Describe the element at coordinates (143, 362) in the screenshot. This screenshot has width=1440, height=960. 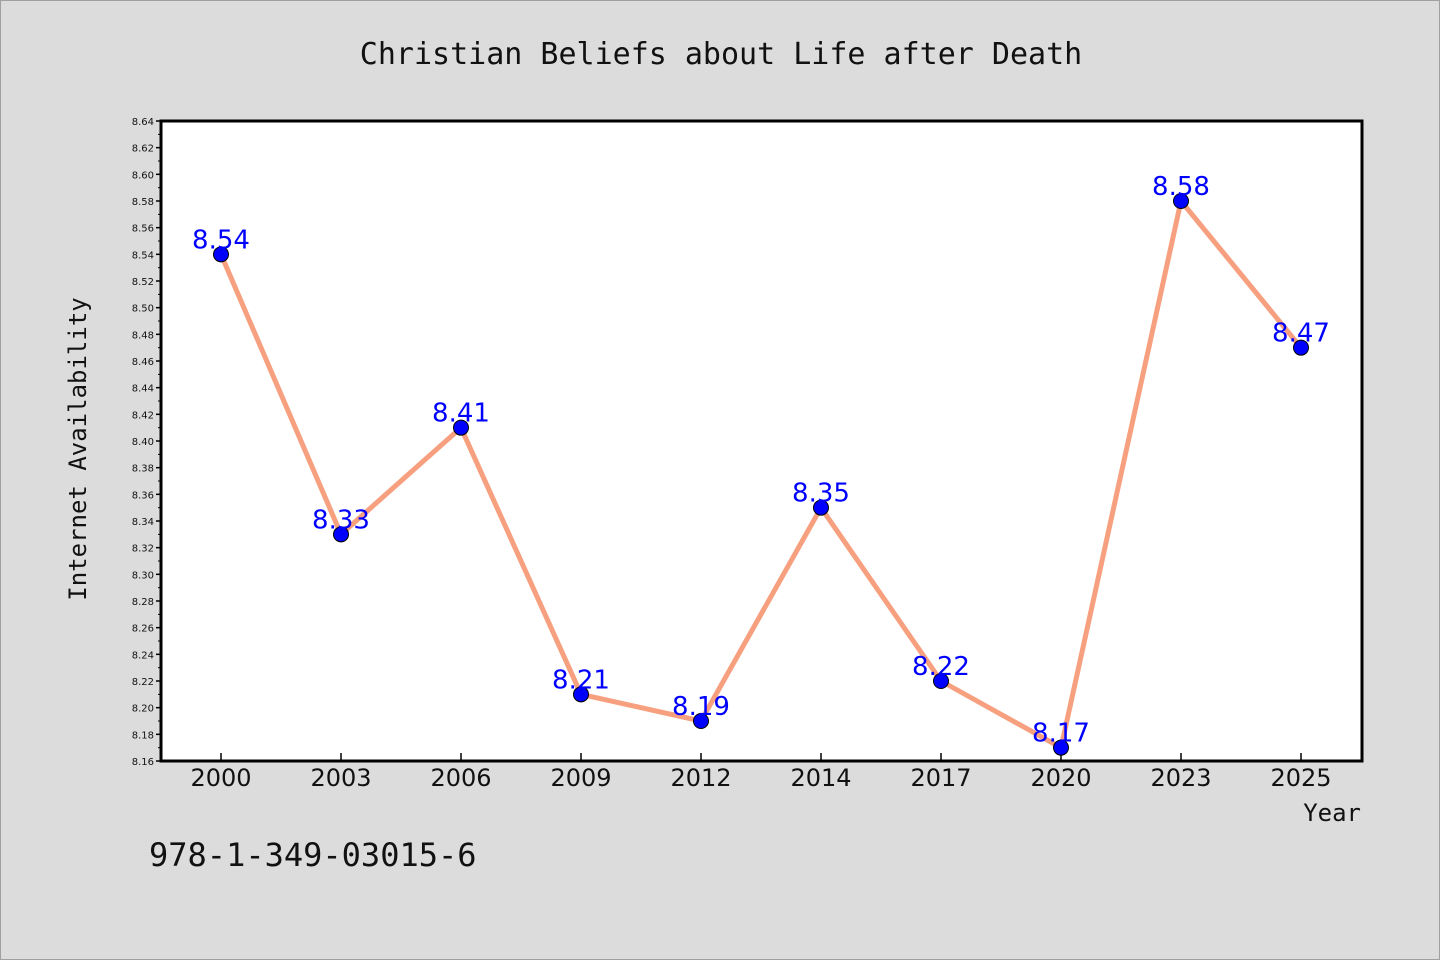
I see `y-tick-label: 8.46` at that location.